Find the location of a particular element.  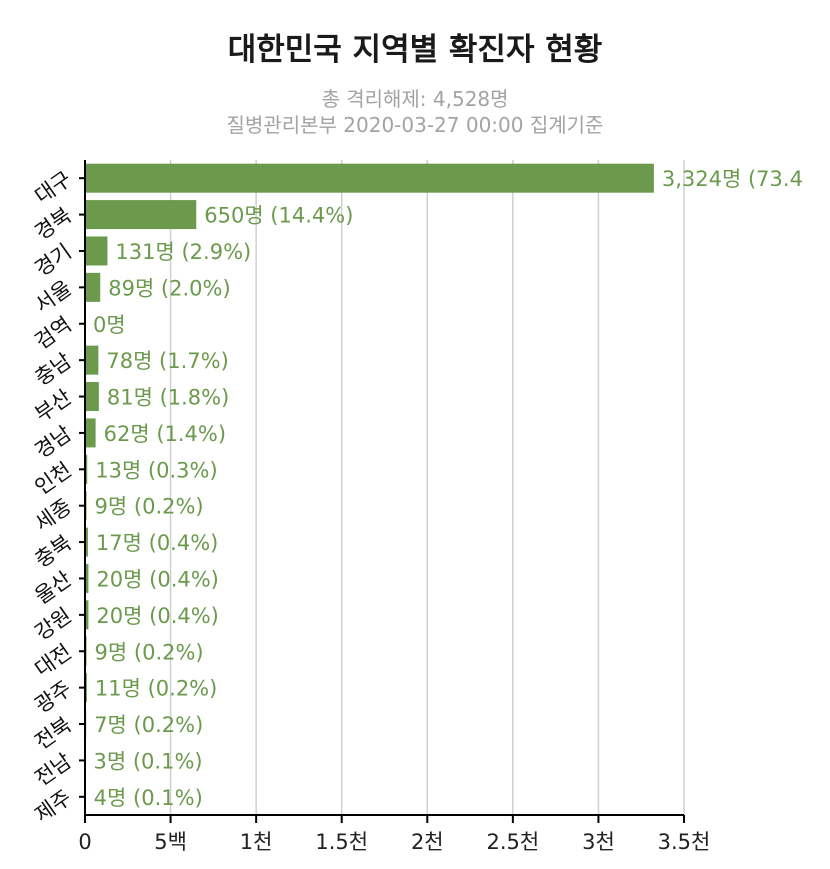

y-category-label: 충남 is located at coordinates (52, 370).